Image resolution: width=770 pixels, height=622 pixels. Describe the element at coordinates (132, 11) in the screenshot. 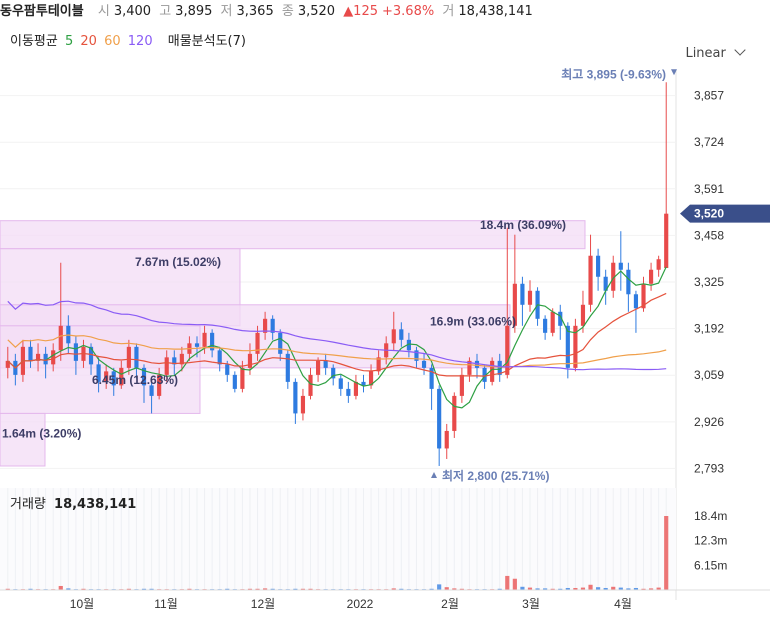

I see `open-value: 3,400` at that location.